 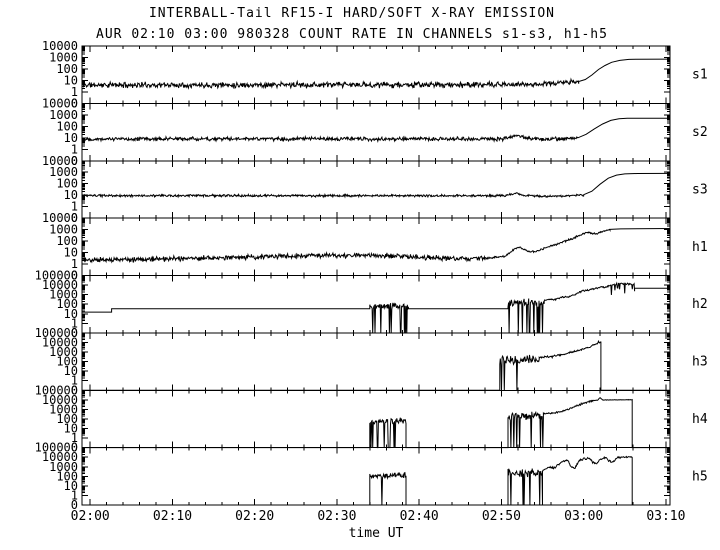 What do you see at coordinates (700, 362) in the screenshot?
I see `channel-label-h3: h3` at bounding box center [700, 362].